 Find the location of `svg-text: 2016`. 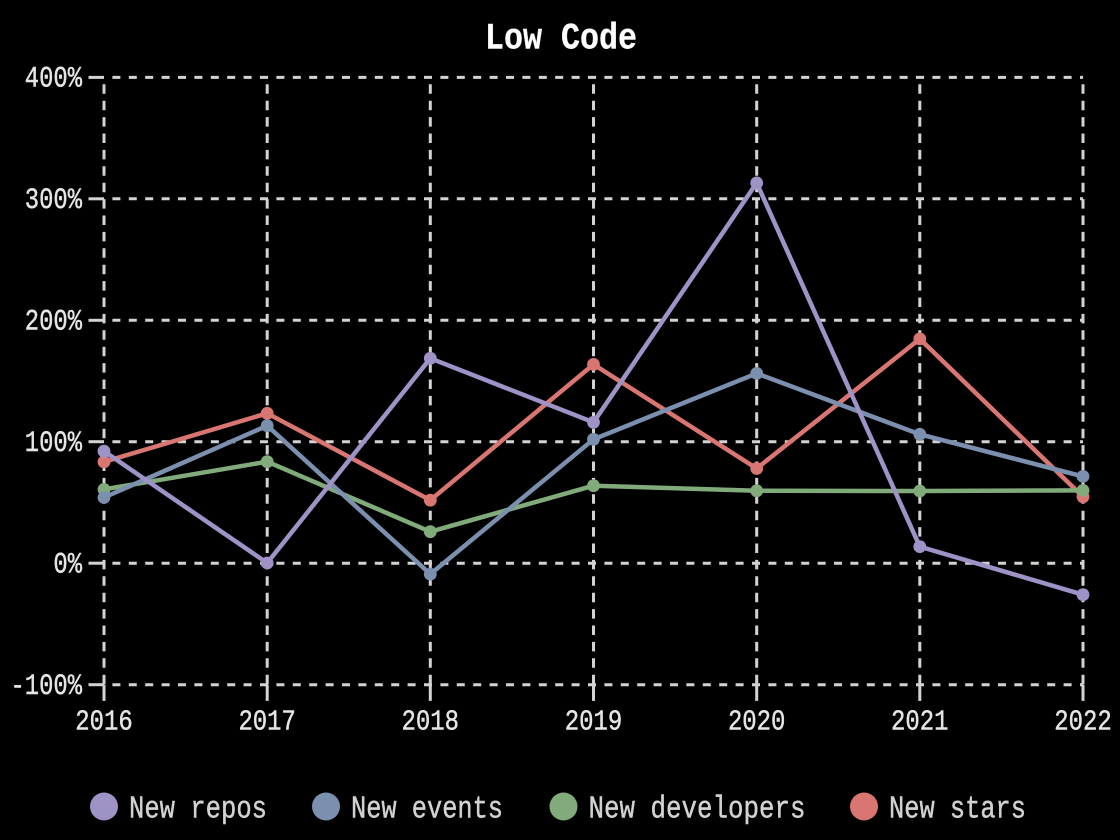

svg-text: 2016 is located at coordinates (104, 722).